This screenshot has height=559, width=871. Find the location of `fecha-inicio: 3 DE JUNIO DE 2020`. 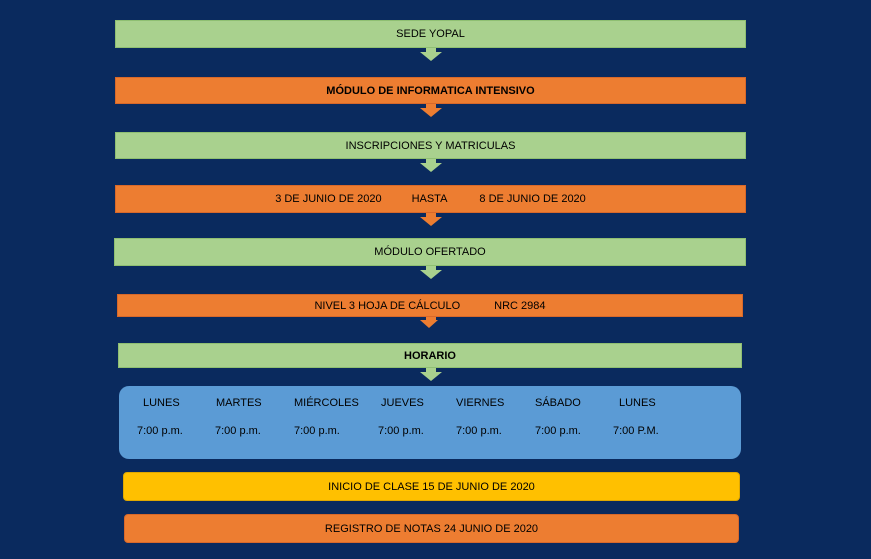

fecha-inicio: 3 DE JUNIO DE 2020 is located at coordinates (328, 199).